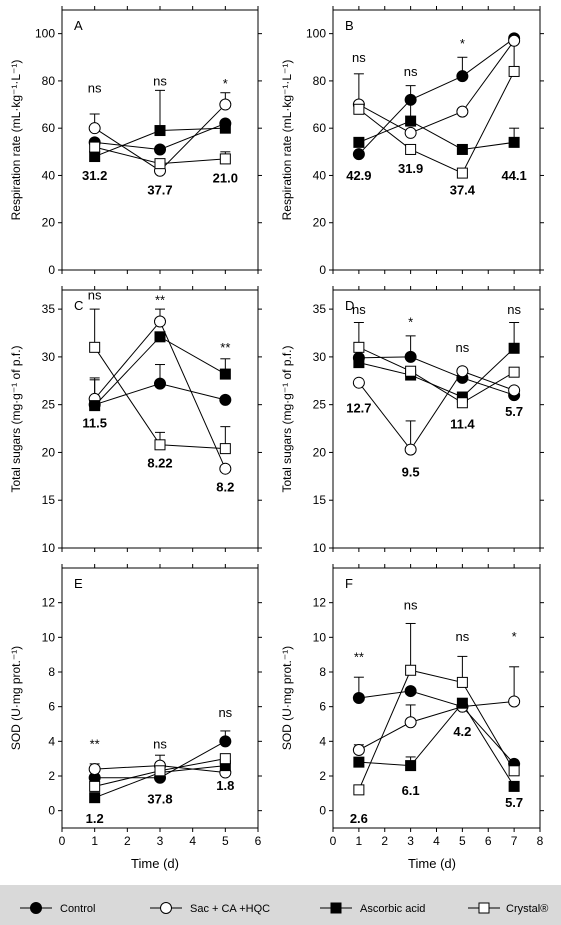 The width and height of the screenshot is (561, 925). What do you see at coordinates (94, 175) in the screenshot?
I see `value-annotation-a: 31.2` at bounding box center [94, 175].